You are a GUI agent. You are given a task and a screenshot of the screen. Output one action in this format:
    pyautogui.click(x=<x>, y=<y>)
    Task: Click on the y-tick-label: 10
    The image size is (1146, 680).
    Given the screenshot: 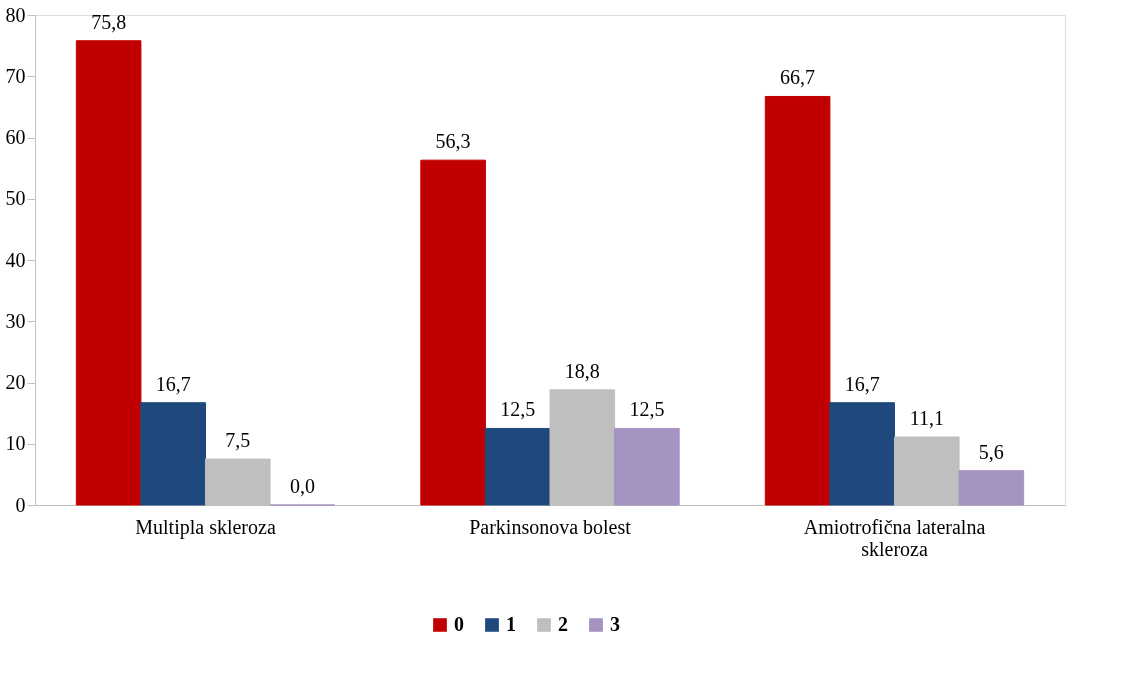 What is the action you would take?
    pyautogui.click(x=15, y=443)
    